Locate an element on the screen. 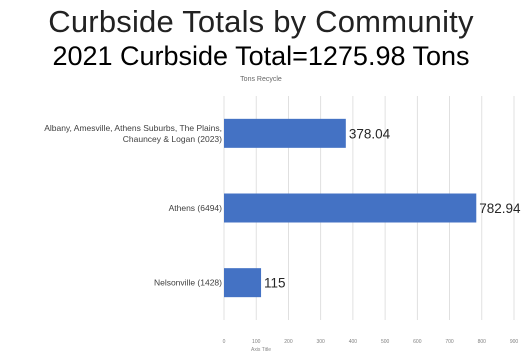  category-label: Athens (6494) is located at coordinates (196, 208).